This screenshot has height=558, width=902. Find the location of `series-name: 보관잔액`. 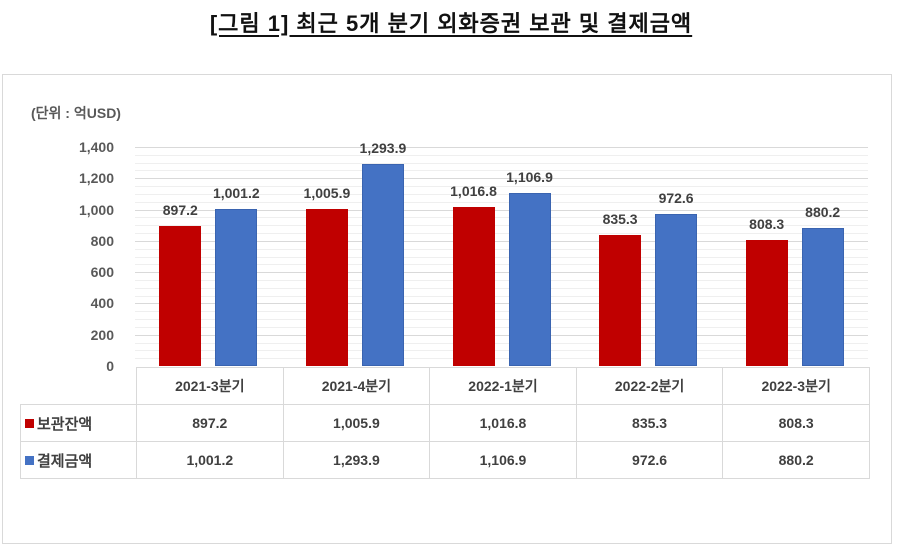

series-name: 보관잔액 is located at coordinates (65, 424).